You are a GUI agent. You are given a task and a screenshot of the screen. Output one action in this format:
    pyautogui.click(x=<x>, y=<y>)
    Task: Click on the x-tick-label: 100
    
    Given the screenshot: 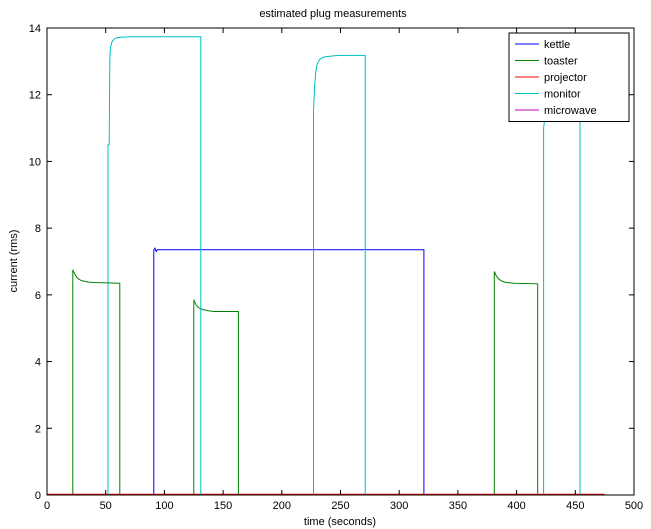 What is the action you would take?
    pyautogui.click(x=164, y=506)
    